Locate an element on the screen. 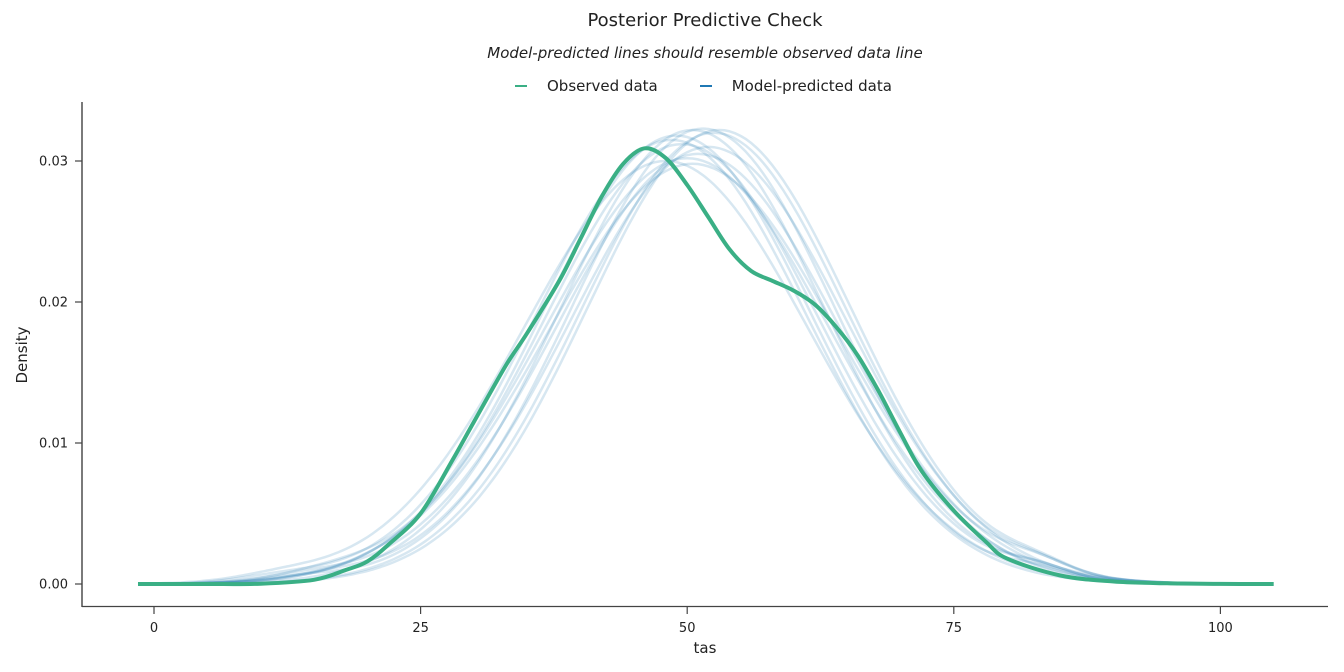 The width and height of the screenshot is (1344, 672). y-ticks: 0.00 0.01 0.02 0.03 is located at coordinates (60, 374).